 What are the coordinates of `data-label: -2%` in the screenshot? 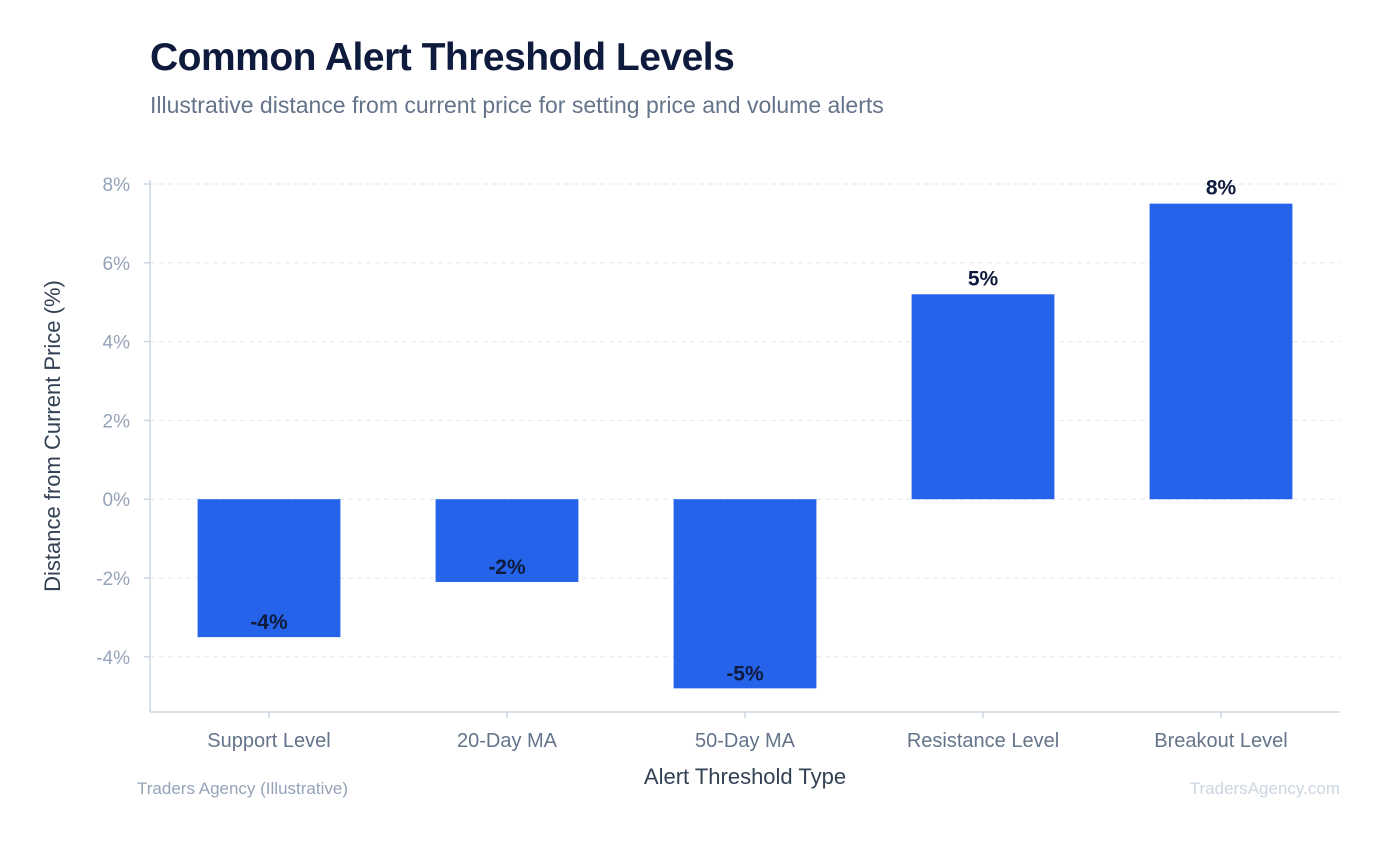 It's located at (507, 567).